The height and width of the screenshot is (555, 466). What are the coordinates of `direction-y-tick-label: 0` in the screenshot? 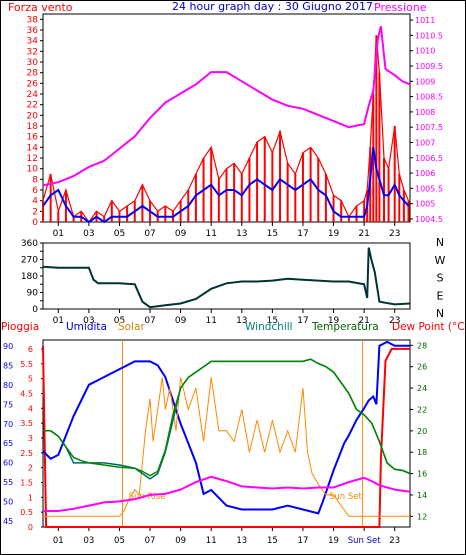 It's located at (35, 310).